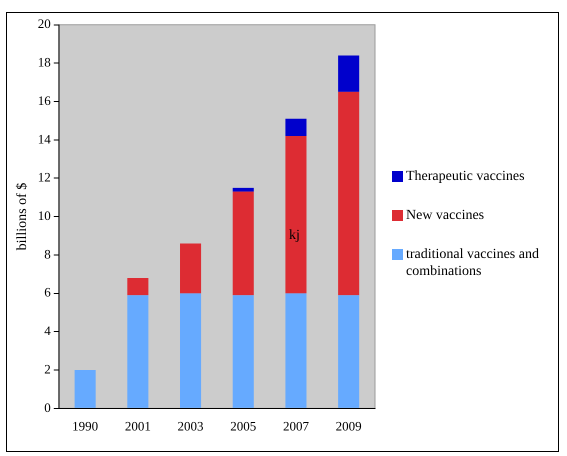 The width and height of the screenshot is (567, 456). What do you see at coordinates (45, 100) in the screenshot?
I see `y-tick-label: 16` at bounding box center [45, 100].